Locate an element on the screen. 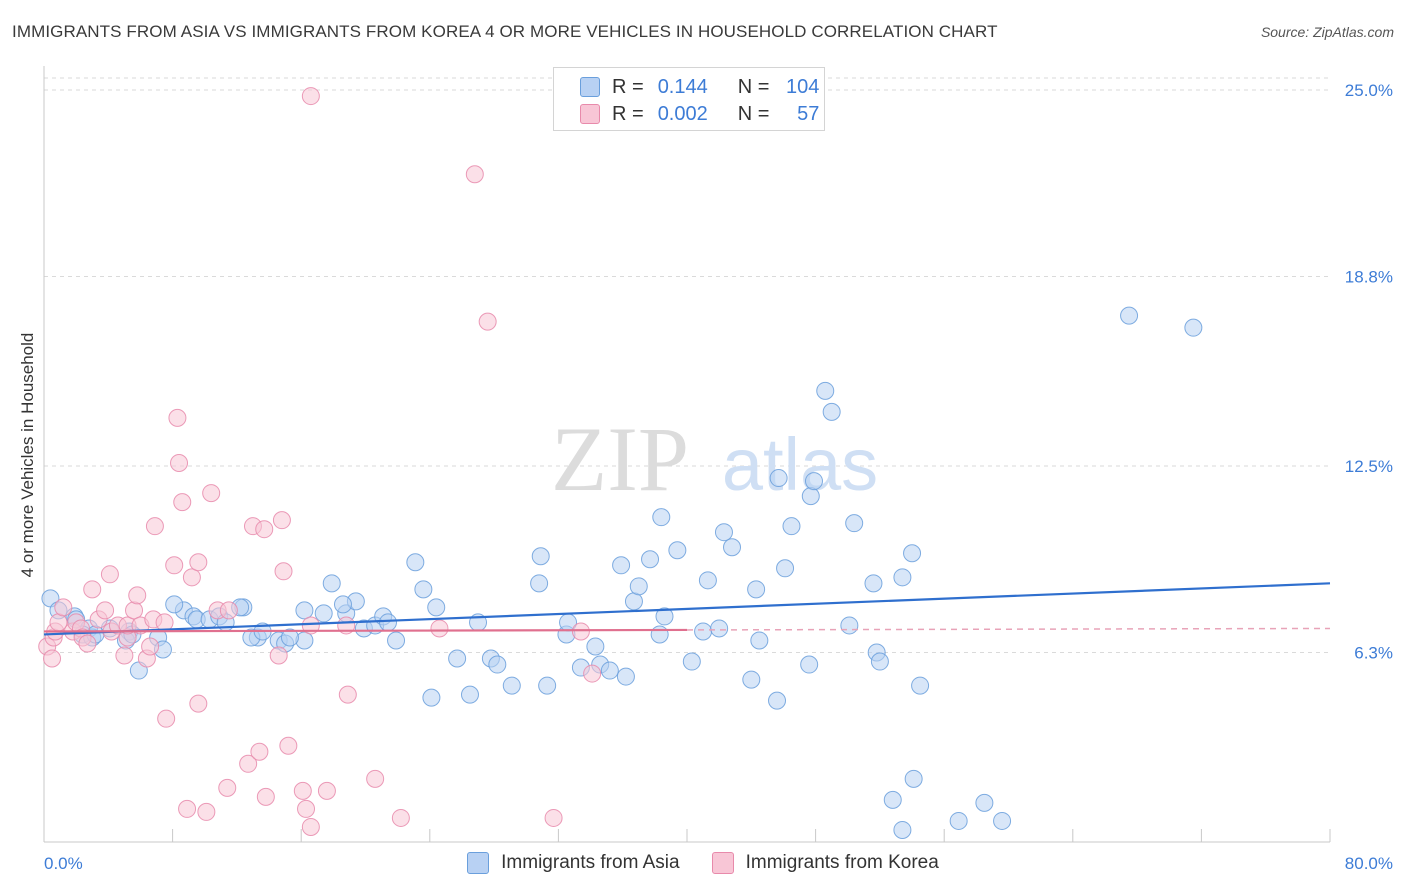 The height and width of the screenshot is (892, 1406). source-label: Source: ZipAtlas.com is located at coordinates (1327, 32).